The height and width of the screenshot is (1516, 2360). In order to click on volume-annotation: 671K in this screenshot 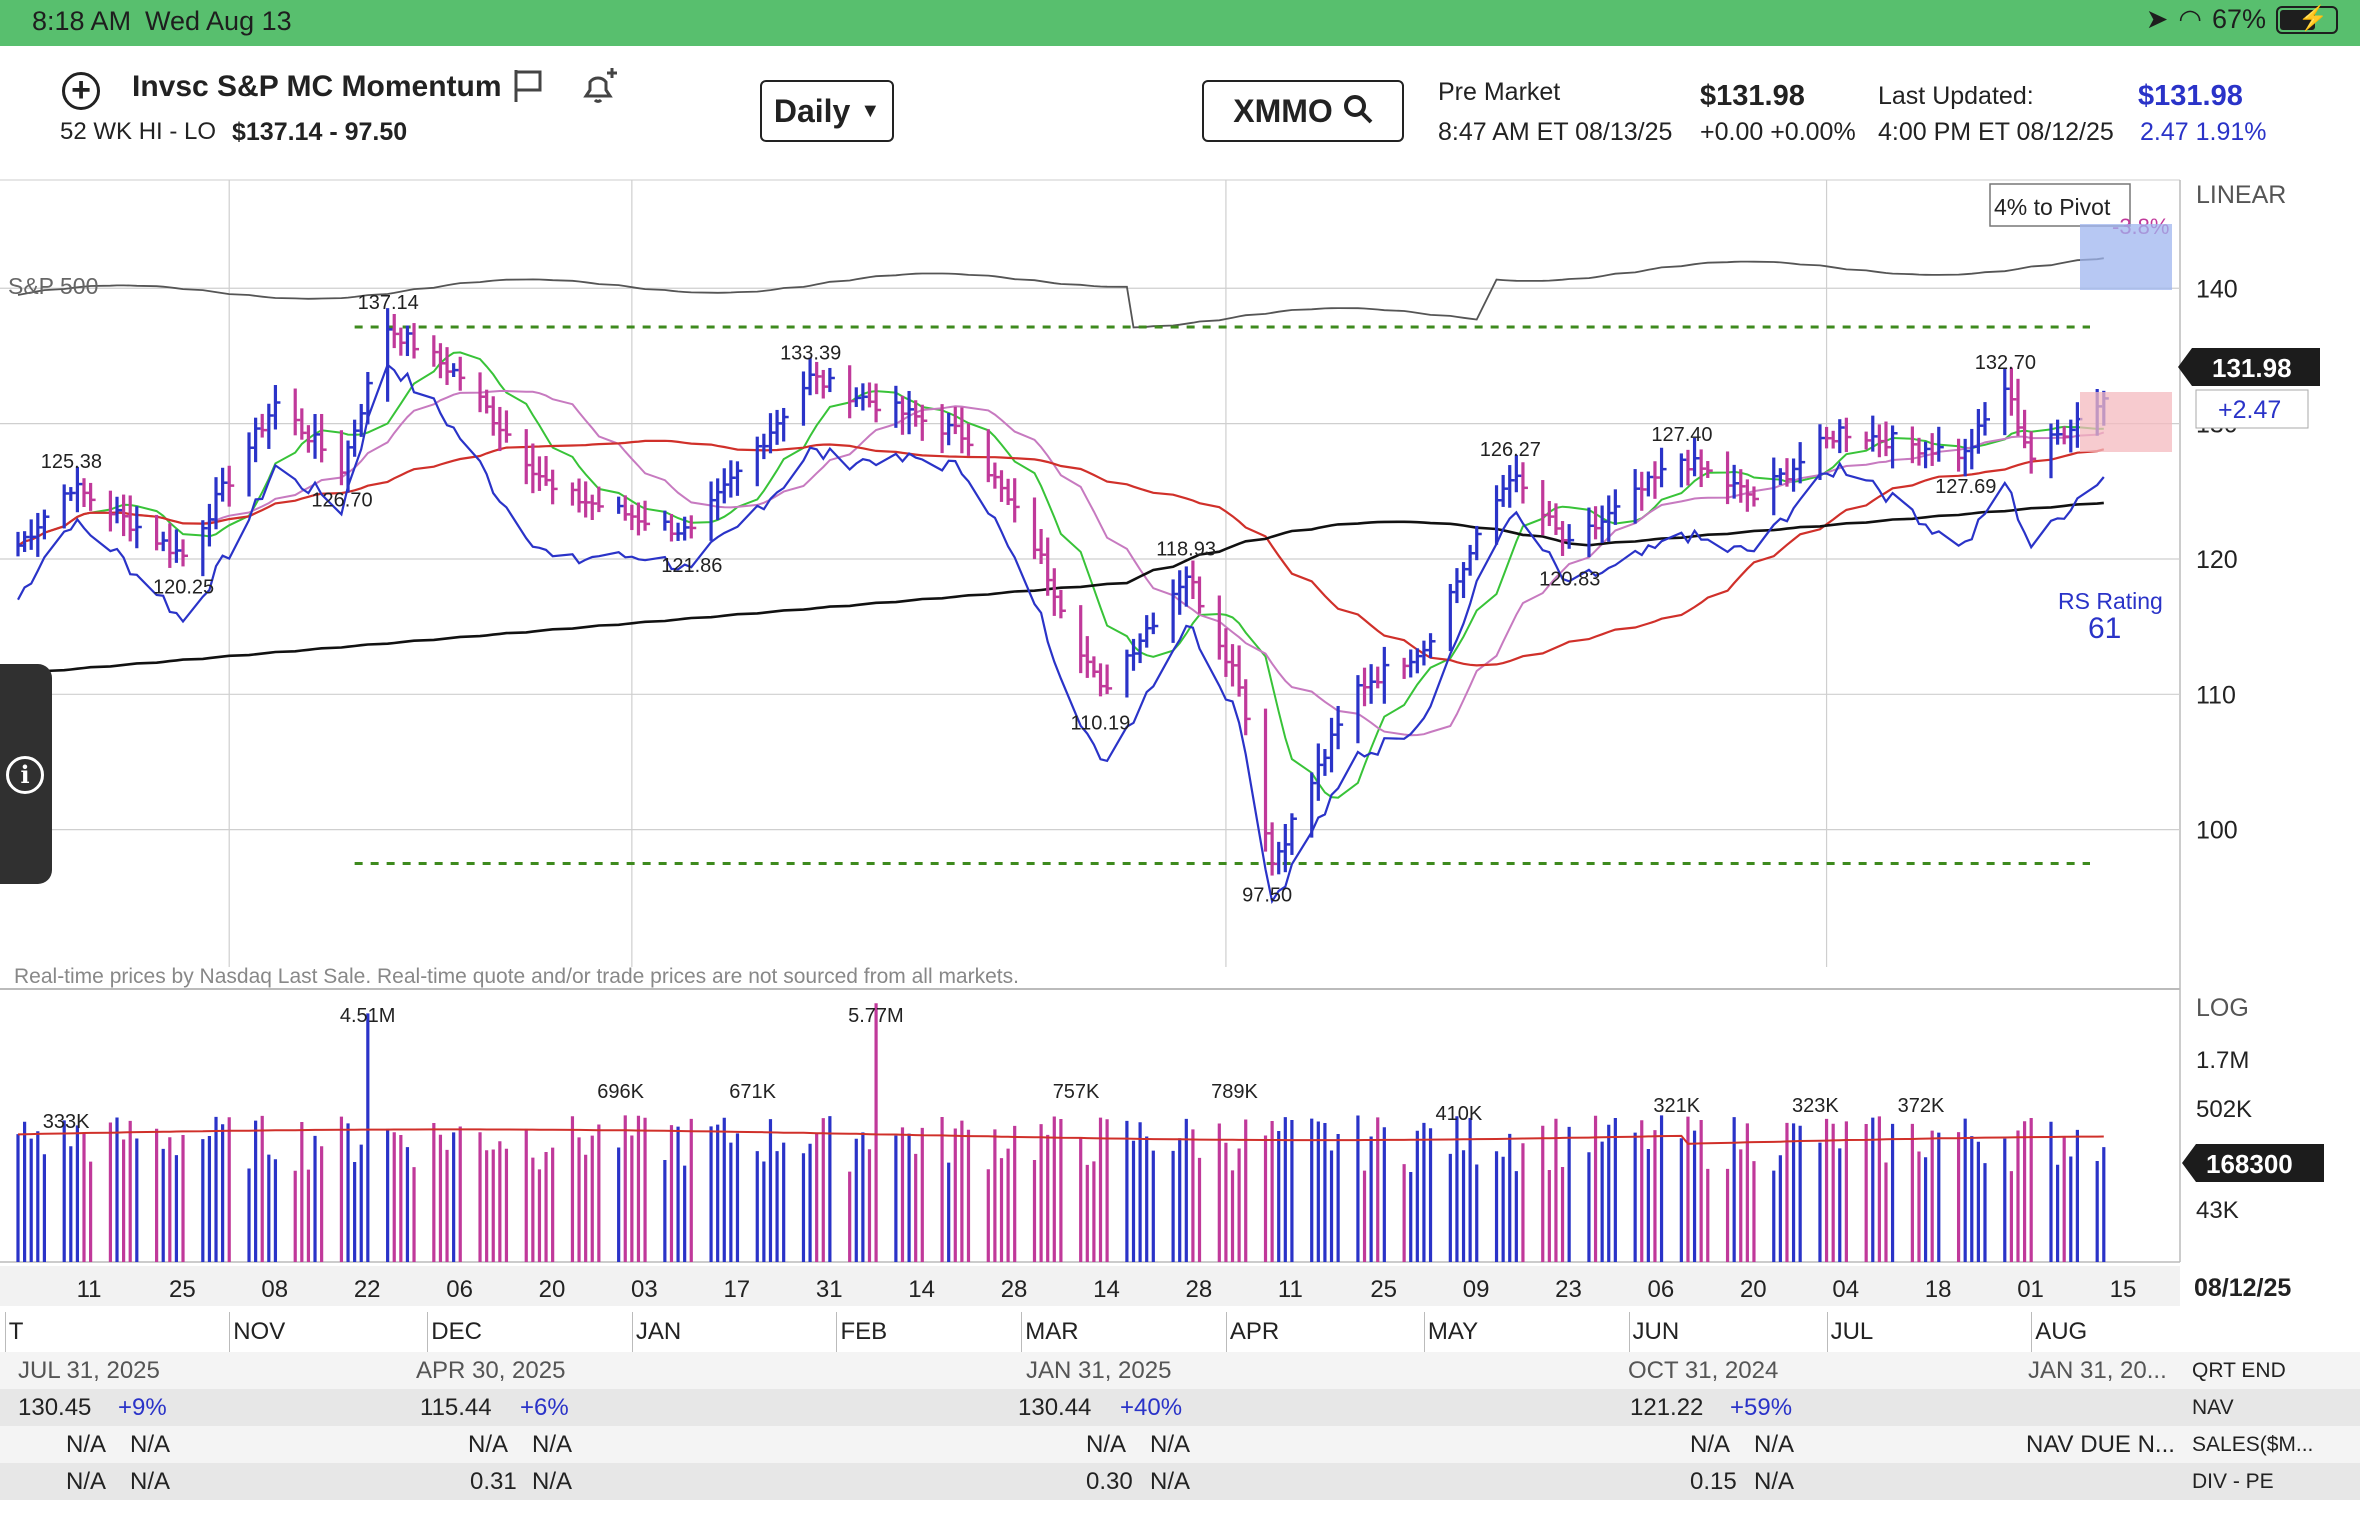, I will do `click(752, 1092)`.